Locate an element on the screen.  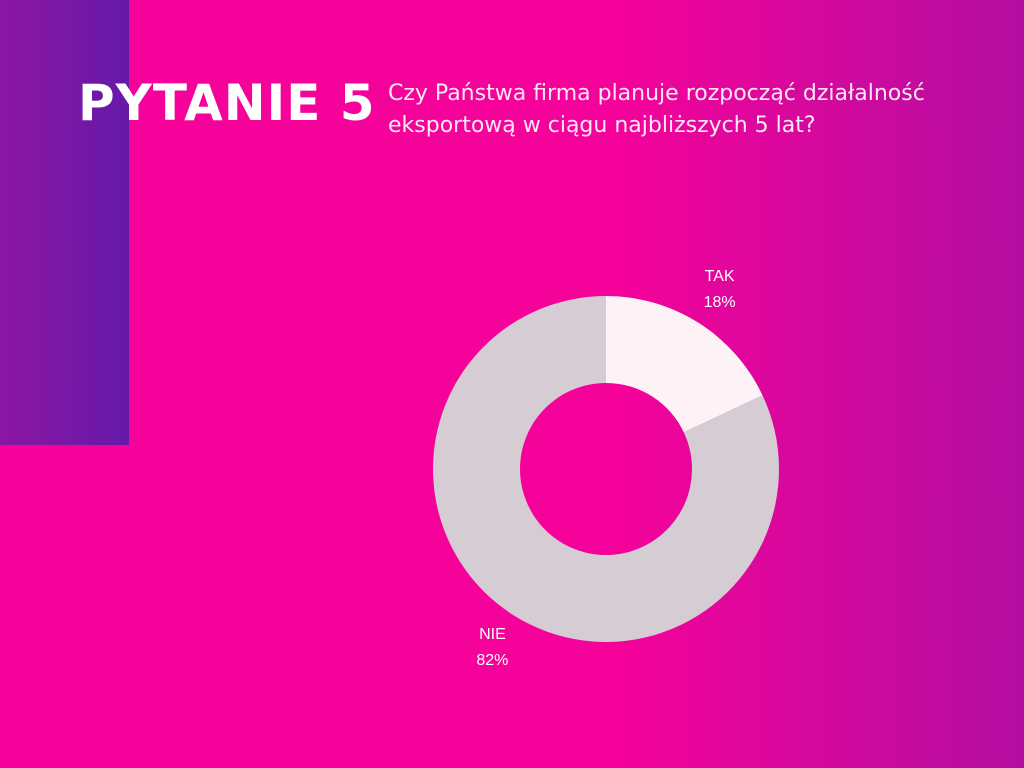
slide-title: PYTANIE 5 is located at coordinates (227, 103).